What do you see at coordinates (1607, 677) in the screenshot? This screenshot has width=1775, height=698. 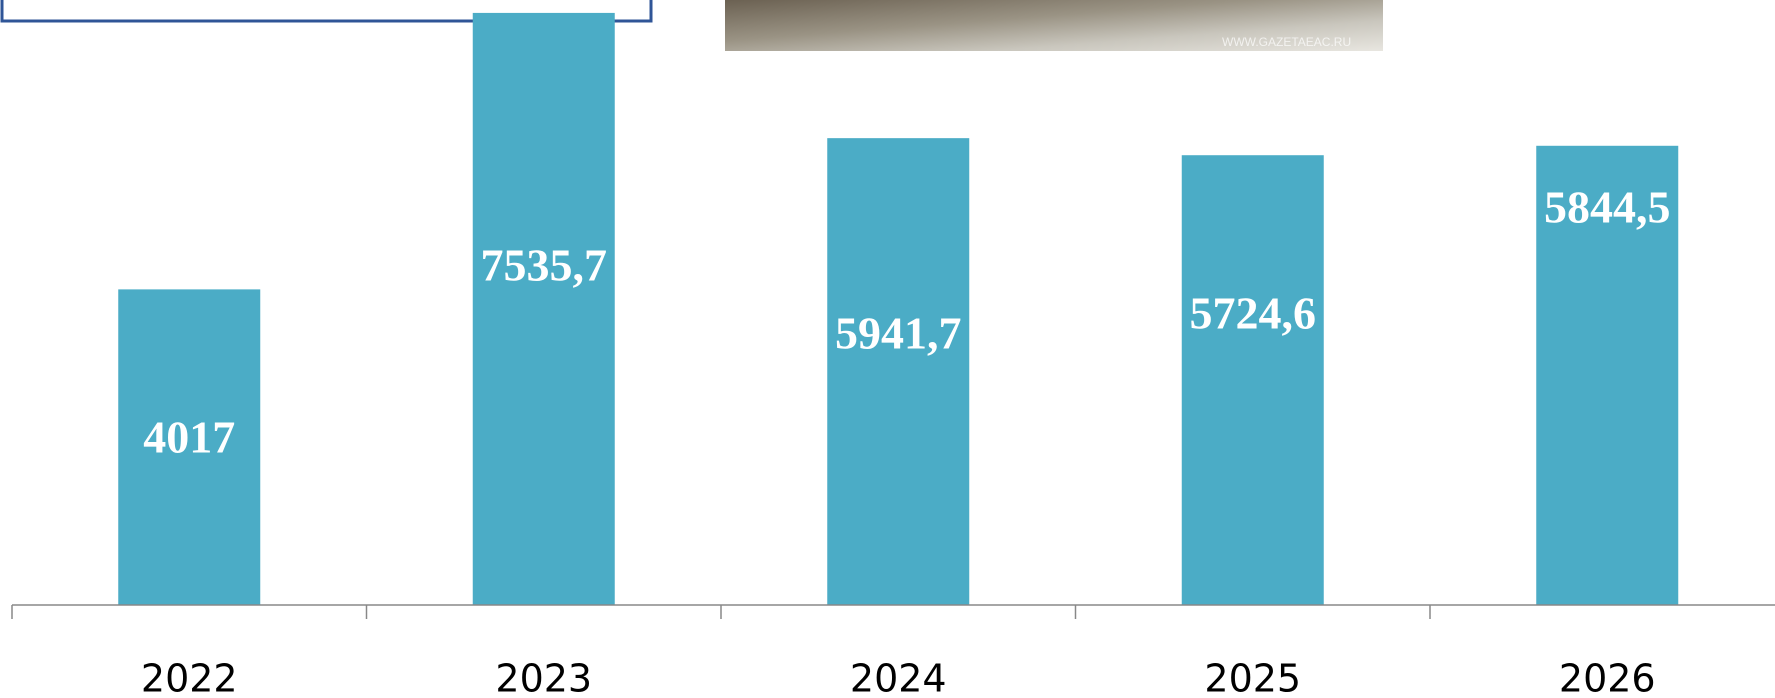 I see `x-tick-label: 2026` at bounding box center [1607, 677].